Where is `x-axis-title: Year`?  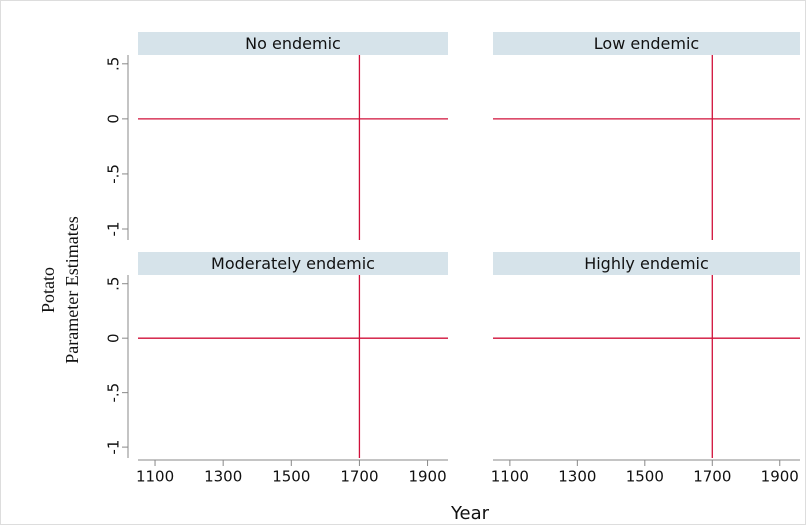 x-axis-title: Year is located at coordinates (470, 513).